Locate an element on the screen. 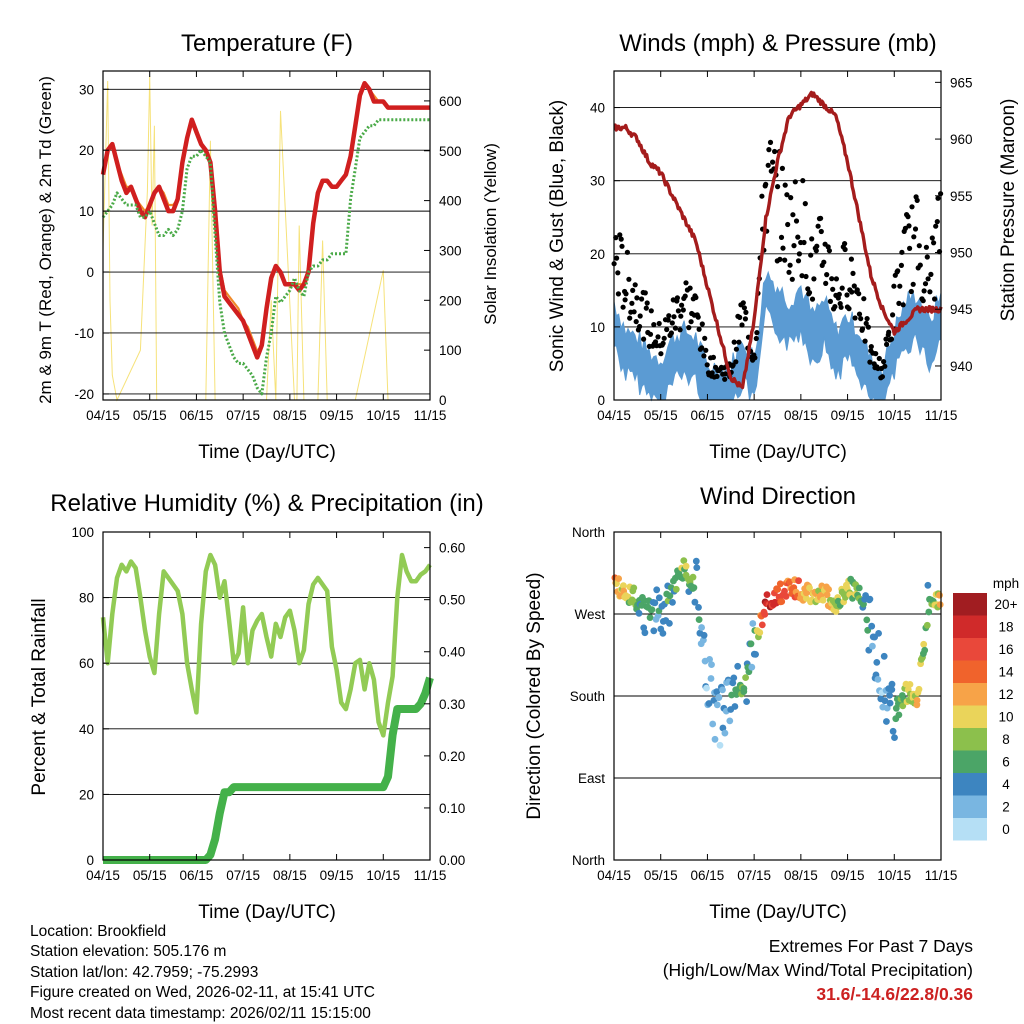 The height and width of the screenshot is (1024, 1024). x-tick-label: 10/15 is located at coordinates (383, 415).